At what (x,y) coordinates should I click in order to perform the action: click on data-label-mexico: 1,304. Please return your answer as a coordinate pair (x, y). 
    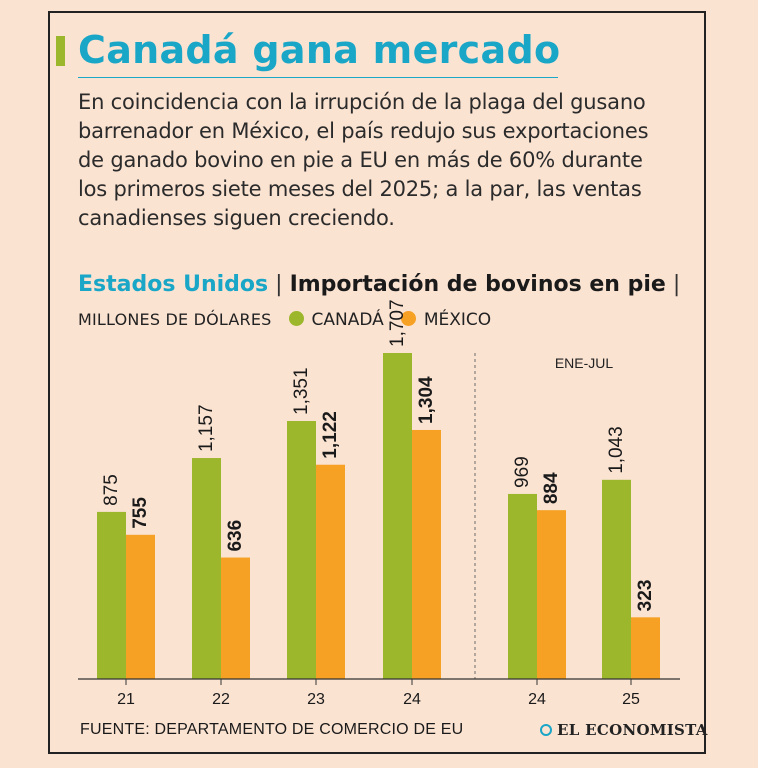
    Looking at the image, I should click on (426, 400).